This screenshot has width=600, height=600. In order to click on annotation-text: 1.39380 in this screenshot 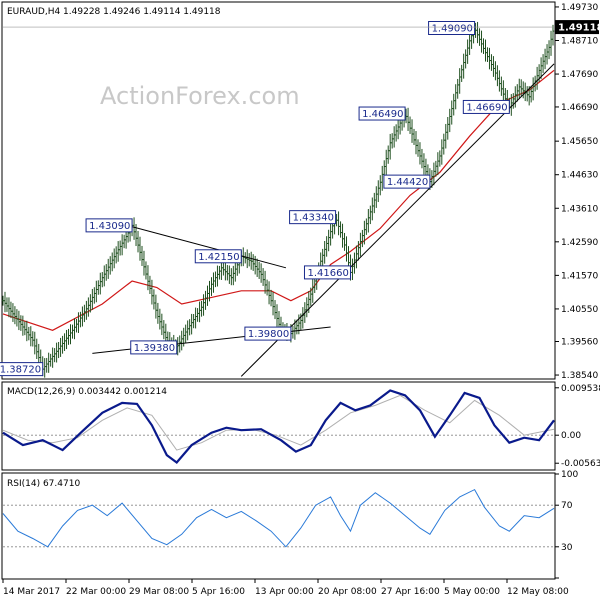, I will do `click(154, 348)`.